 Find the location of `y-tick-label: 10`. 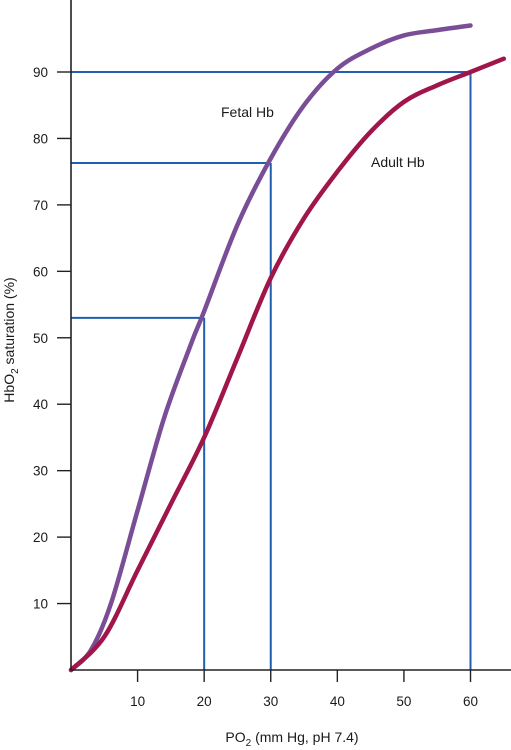

y-tick-label: 10 is located at coordinates (40, 604).